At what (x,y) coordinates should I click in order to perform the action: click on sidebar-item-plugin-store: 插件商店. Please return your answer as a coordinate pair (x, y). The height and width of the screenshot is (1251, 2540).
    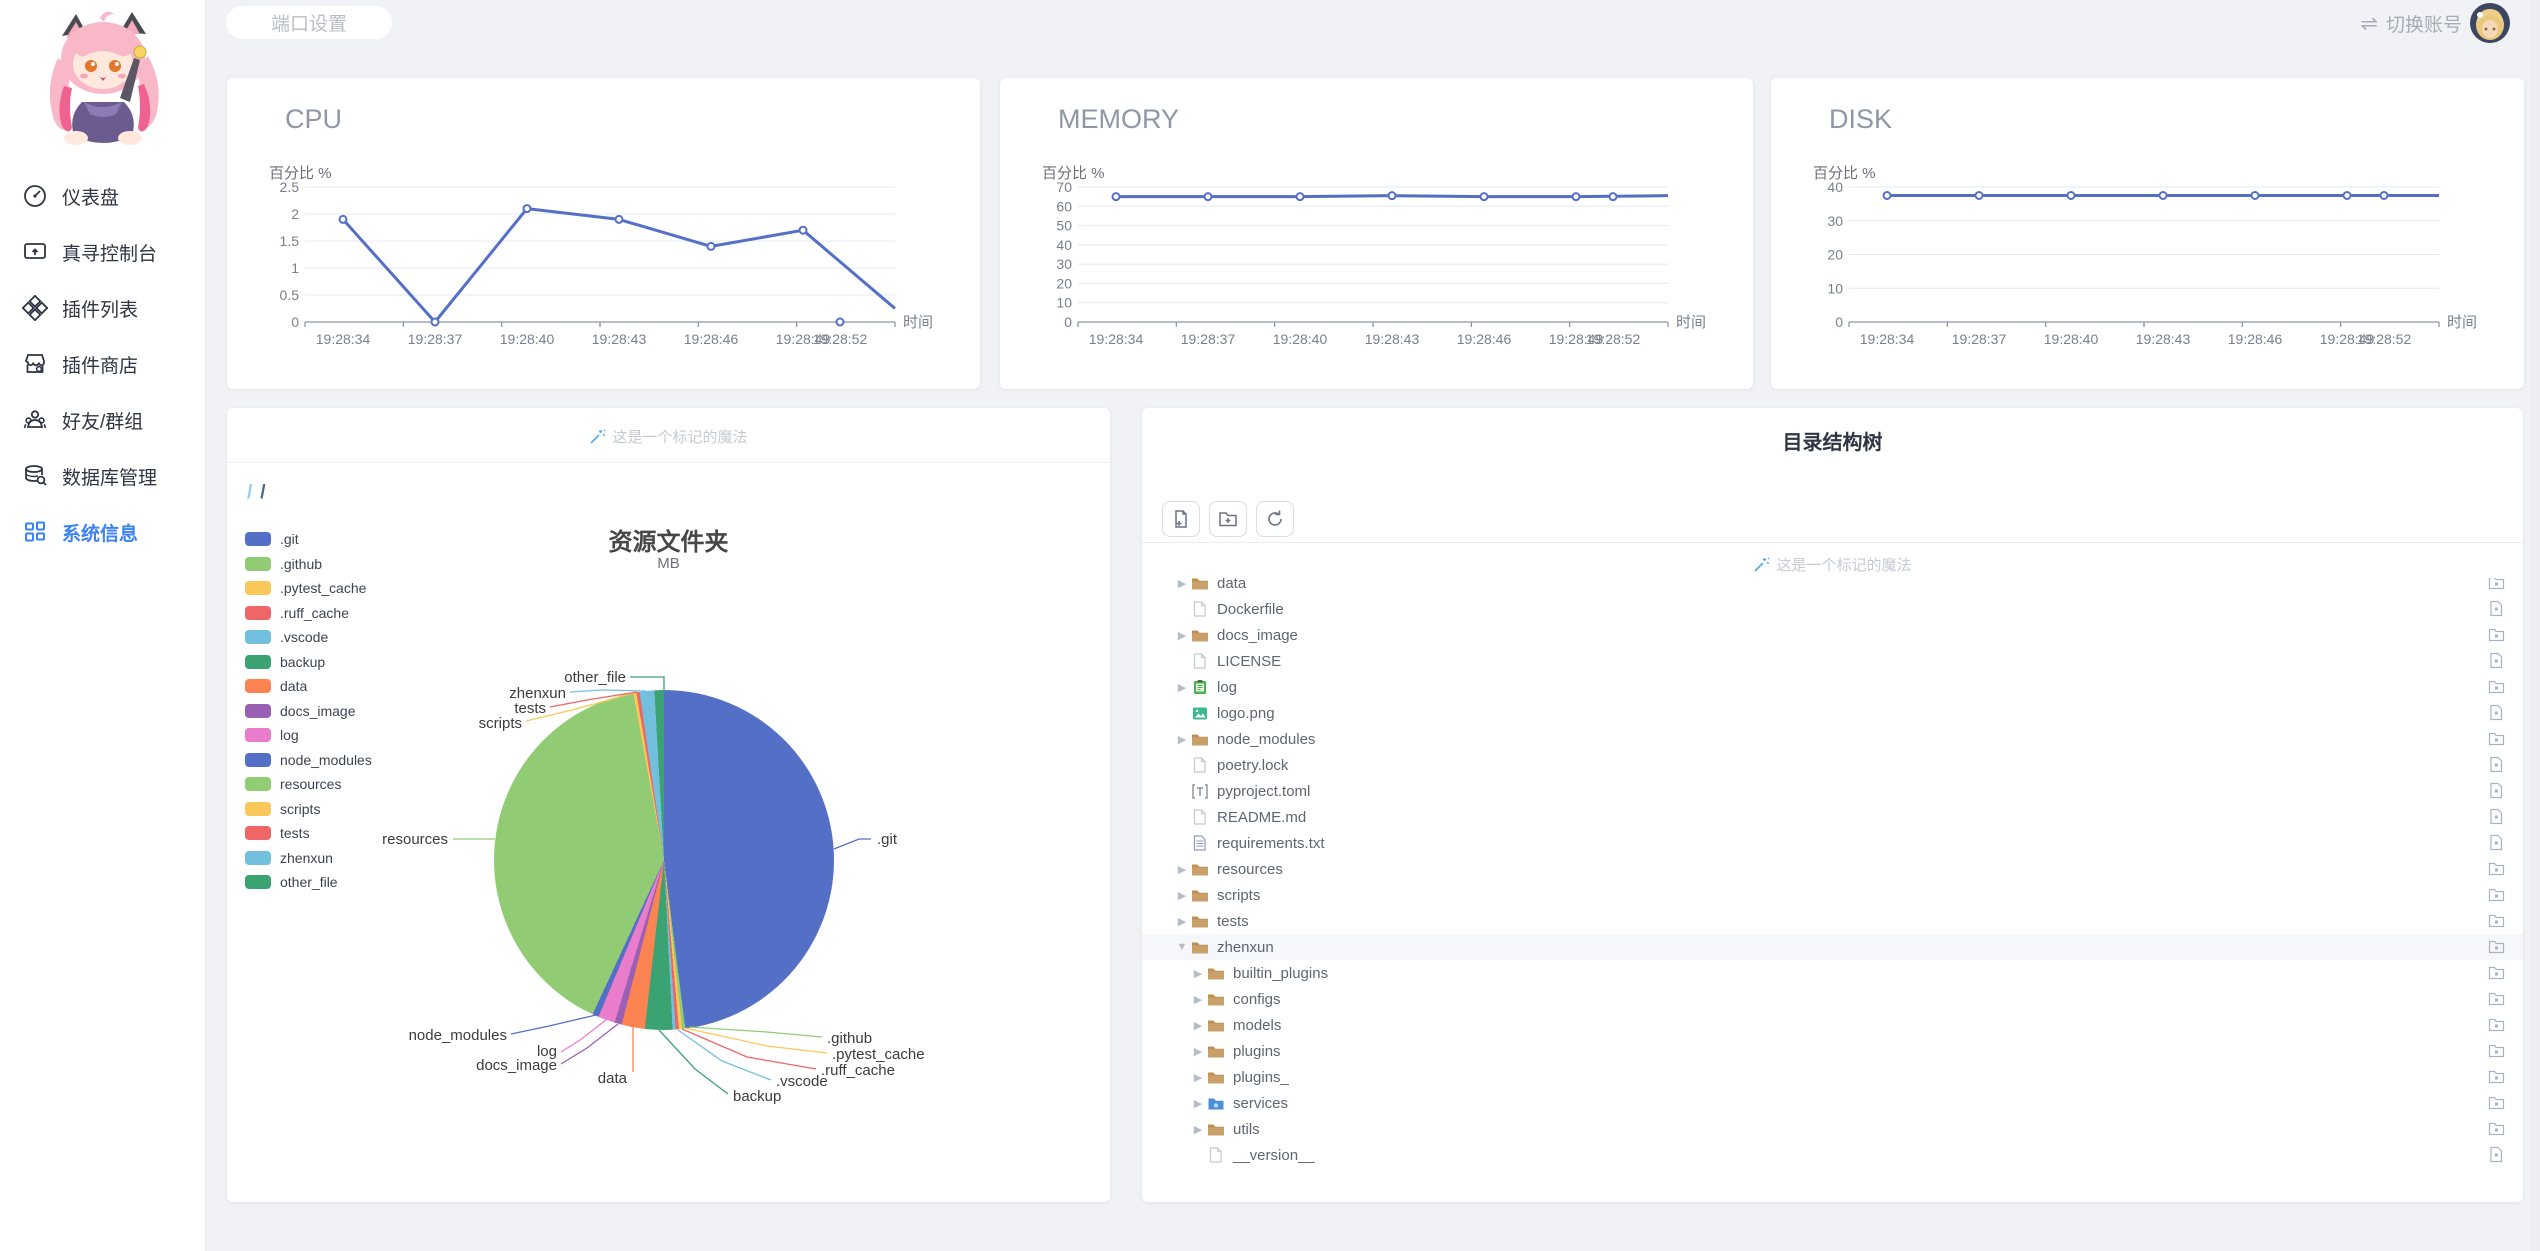
    Looking at the image, I should click on (102, 364).